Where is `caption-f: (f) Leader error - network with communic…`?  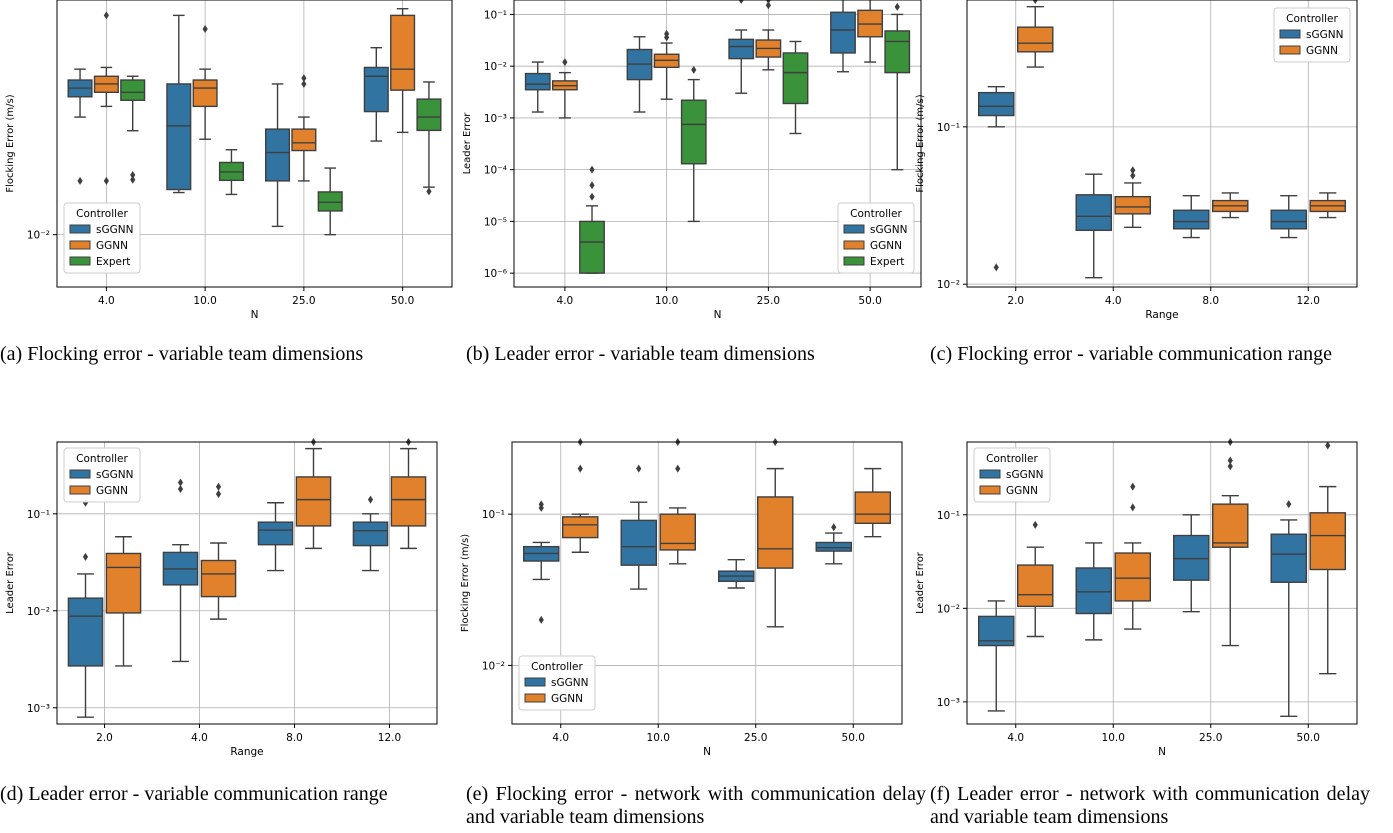
caption-f: (f) Leader error - network with communic… is located at coordinates (1150, 805).